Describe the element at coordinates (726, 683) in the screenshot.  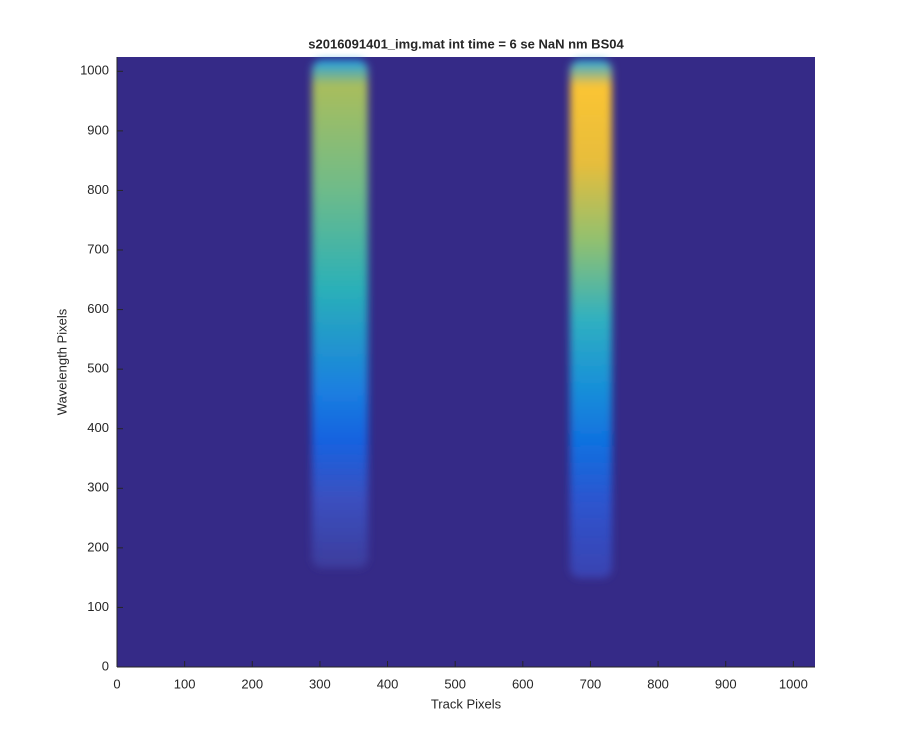
I see `x-tick-label: 900` at that location.